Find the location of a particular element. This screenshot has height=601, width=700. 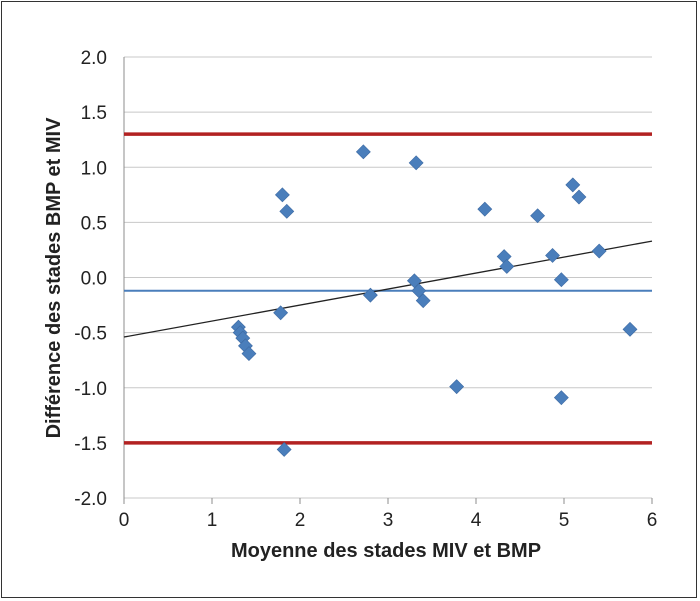

y-tick-label: -1.0 is located at coordinates (90, 389).